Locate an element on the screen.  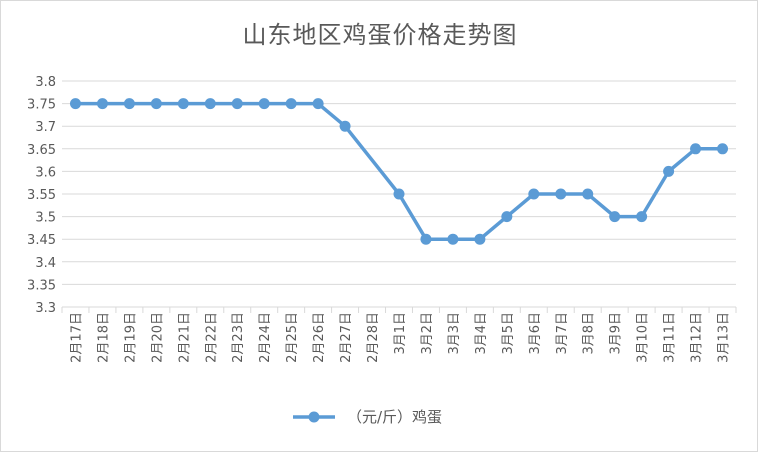
y-tick-label: 3.6 is located at coordinates (45, 172).